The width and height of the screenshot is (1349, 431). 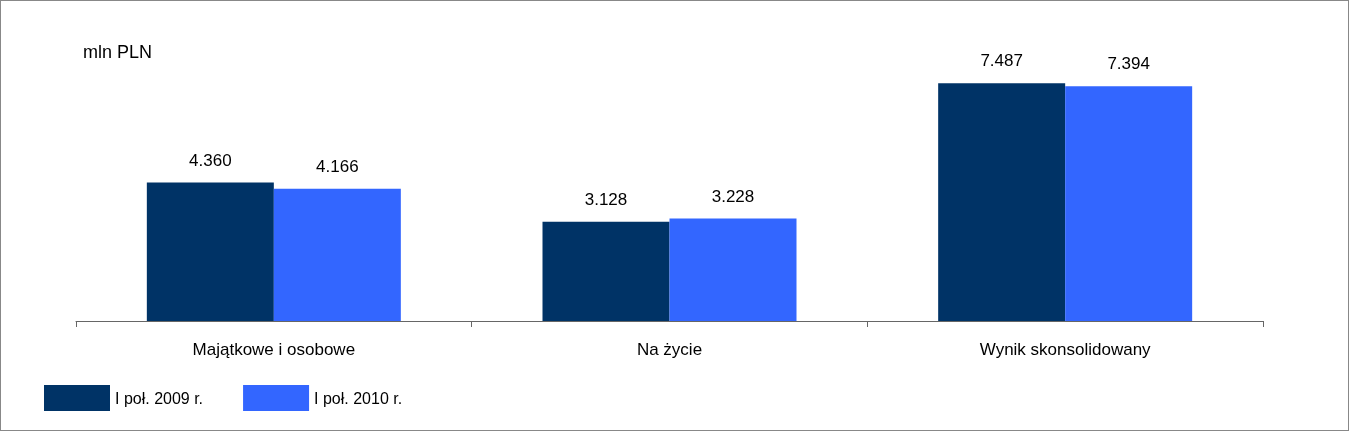 I want to click on data-label: 7.394, so click(x=1128, y=64).